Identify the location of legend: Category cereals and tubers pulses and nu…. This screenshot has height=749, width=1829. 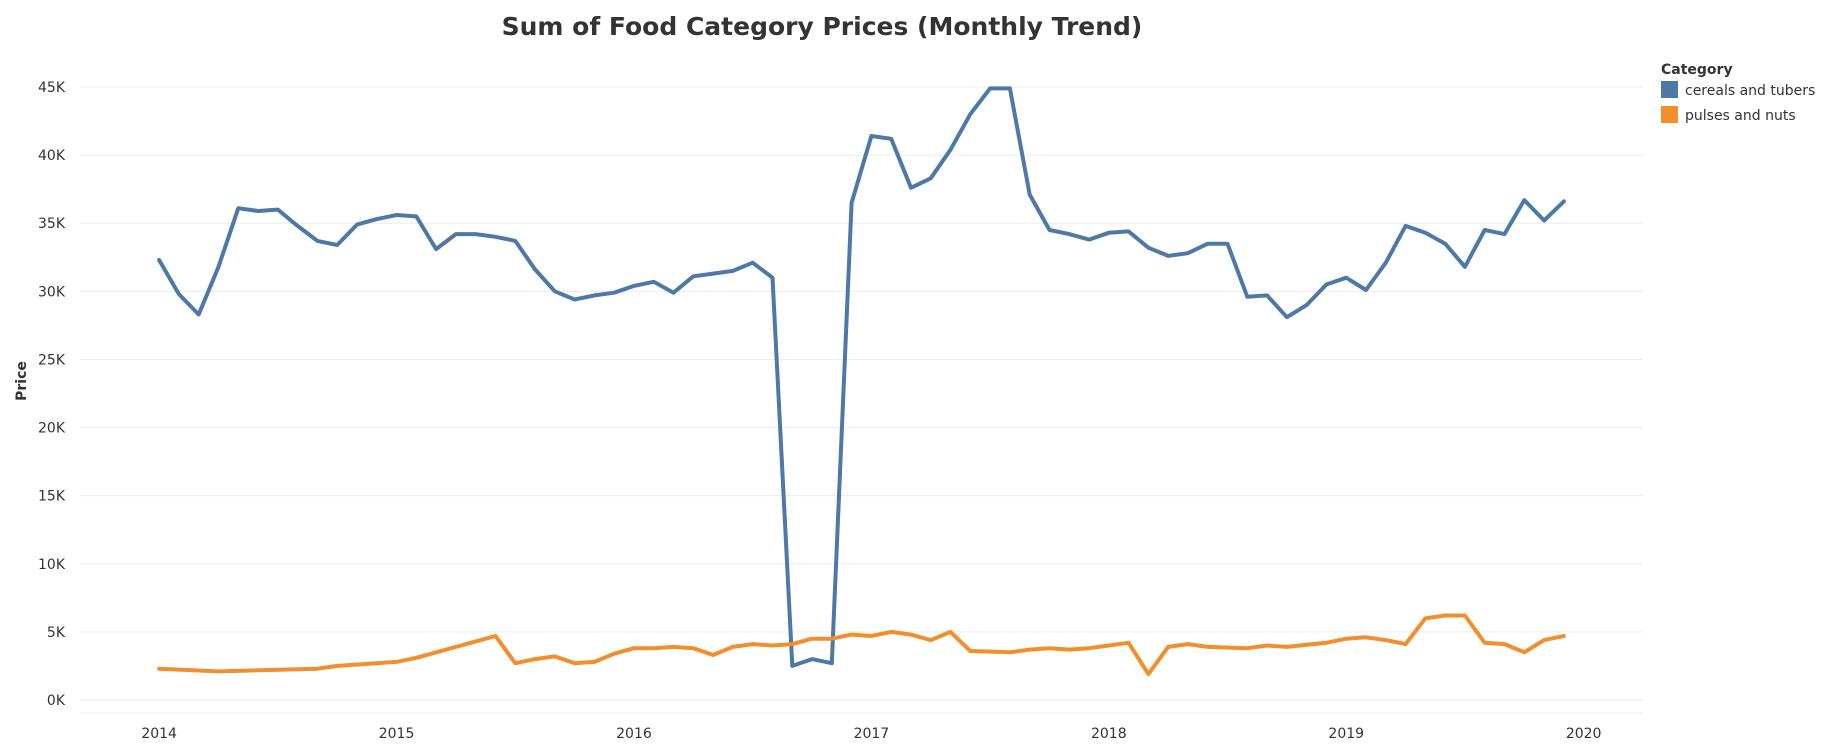
(1738, 93).